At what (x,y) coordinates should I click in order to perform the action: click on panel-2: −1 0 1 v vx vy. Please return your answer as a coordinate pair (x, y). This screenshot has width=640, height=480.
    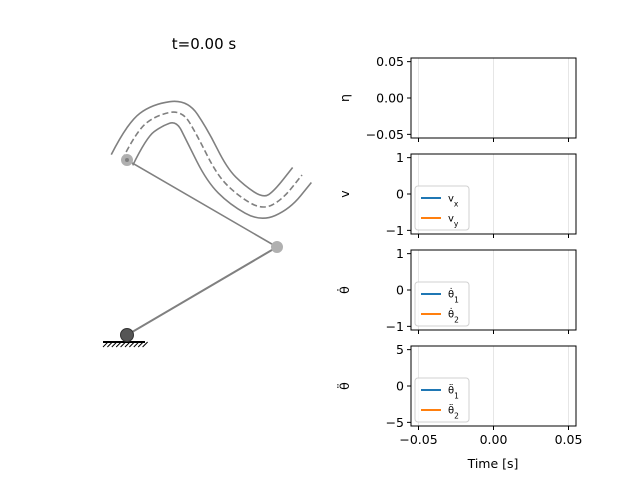
    Looking at the image, I should click on (457, 194).